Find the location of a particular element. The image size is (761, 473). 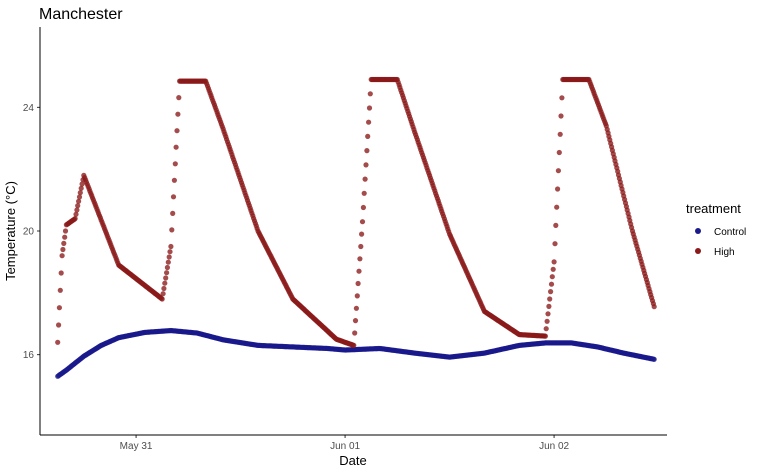

legend-swatch-high is located at coordinates (698, 251).